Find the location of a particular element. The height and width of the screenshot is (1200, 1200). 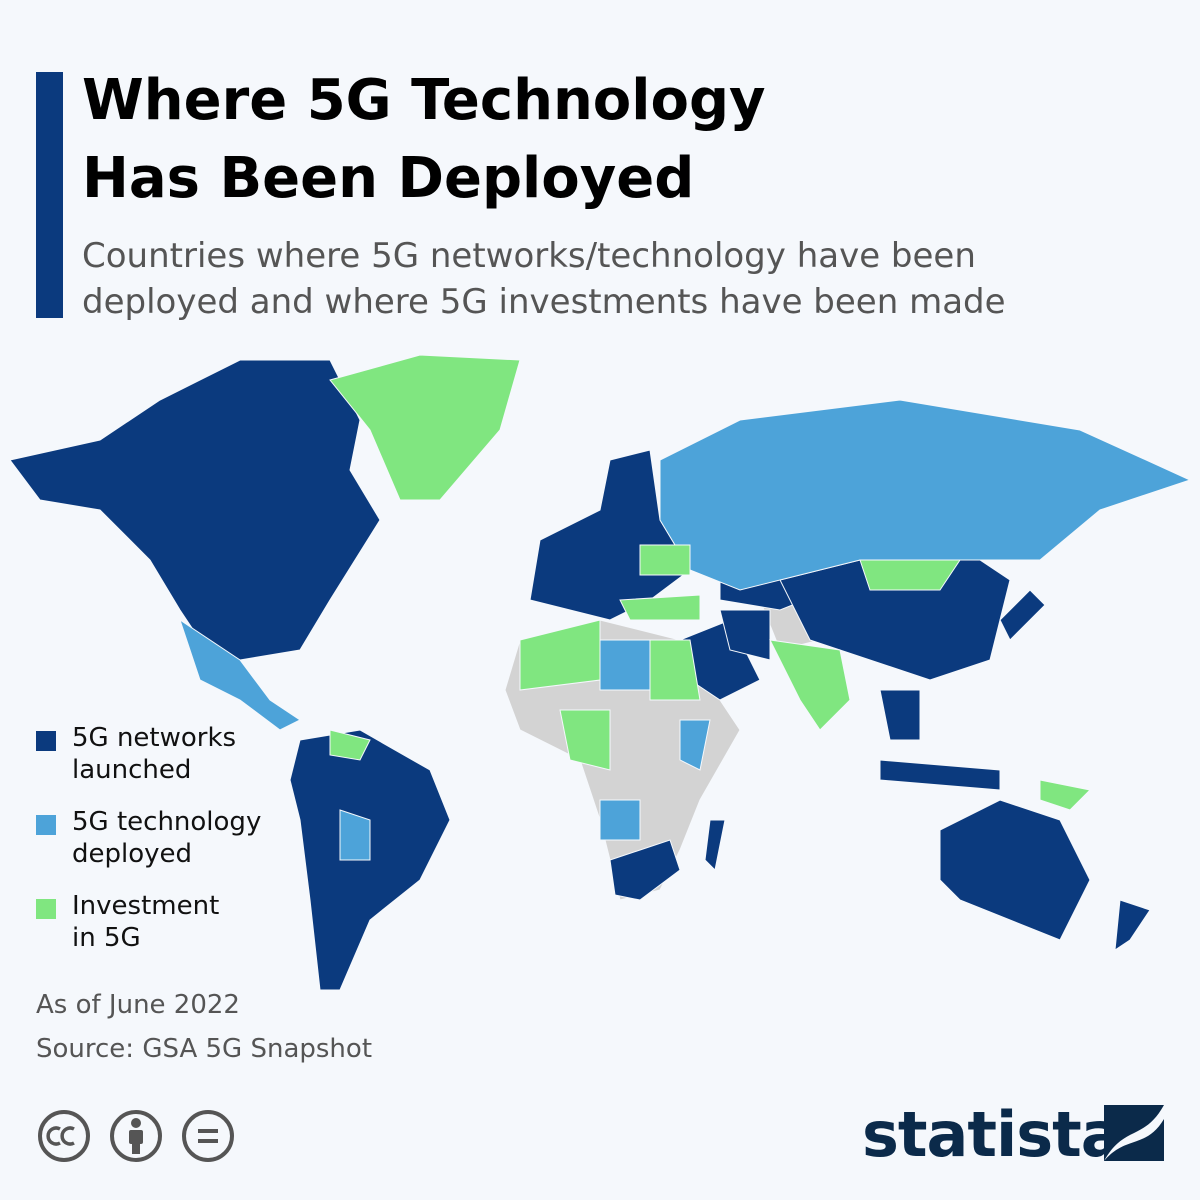

legend-label: Investment in 5G is located at coordinates (145, 922).